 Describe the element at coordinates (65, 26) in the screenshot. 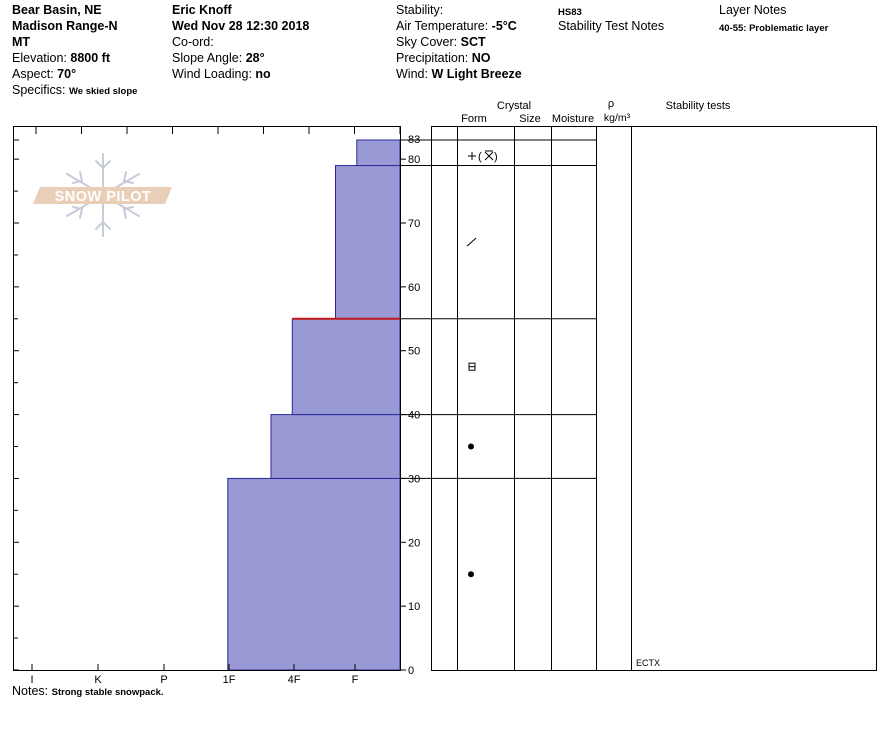

I see `location-line-2: Madison Range-N` at that location.